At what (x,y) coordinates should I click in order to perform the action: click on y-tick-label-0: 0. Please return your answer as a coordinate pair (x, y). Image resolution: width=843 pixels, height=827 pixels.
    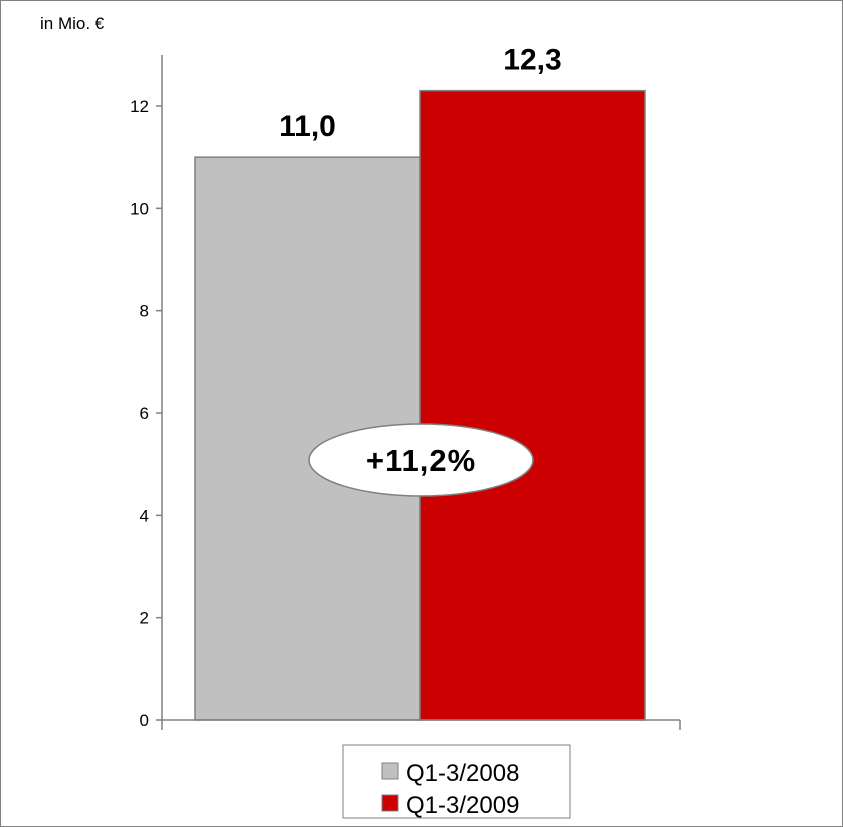
    Looking at the image, I should click on (144, 720).